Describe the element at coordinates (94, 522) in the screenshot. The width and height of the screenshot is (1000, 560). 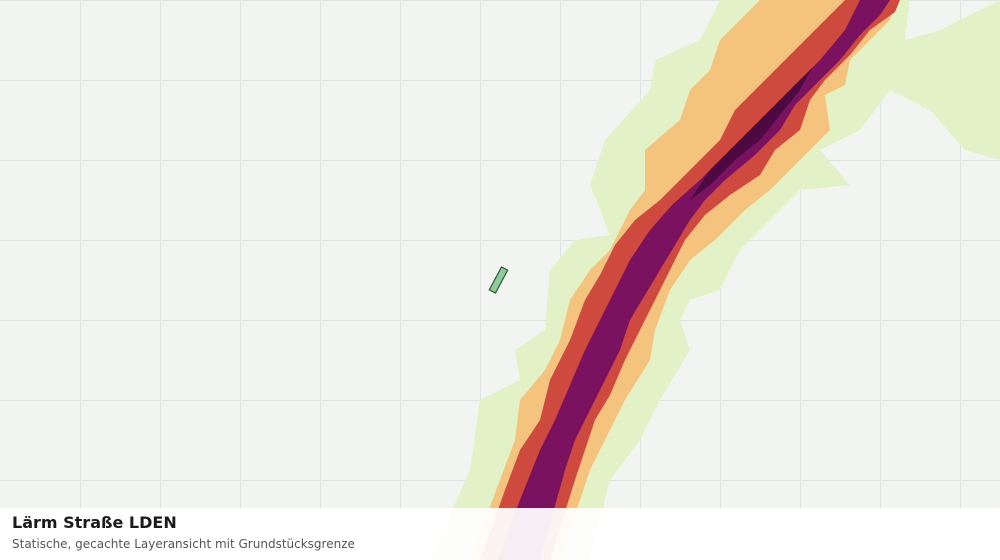
I see `layer-title: Lärm Straße LDEN` at that location.